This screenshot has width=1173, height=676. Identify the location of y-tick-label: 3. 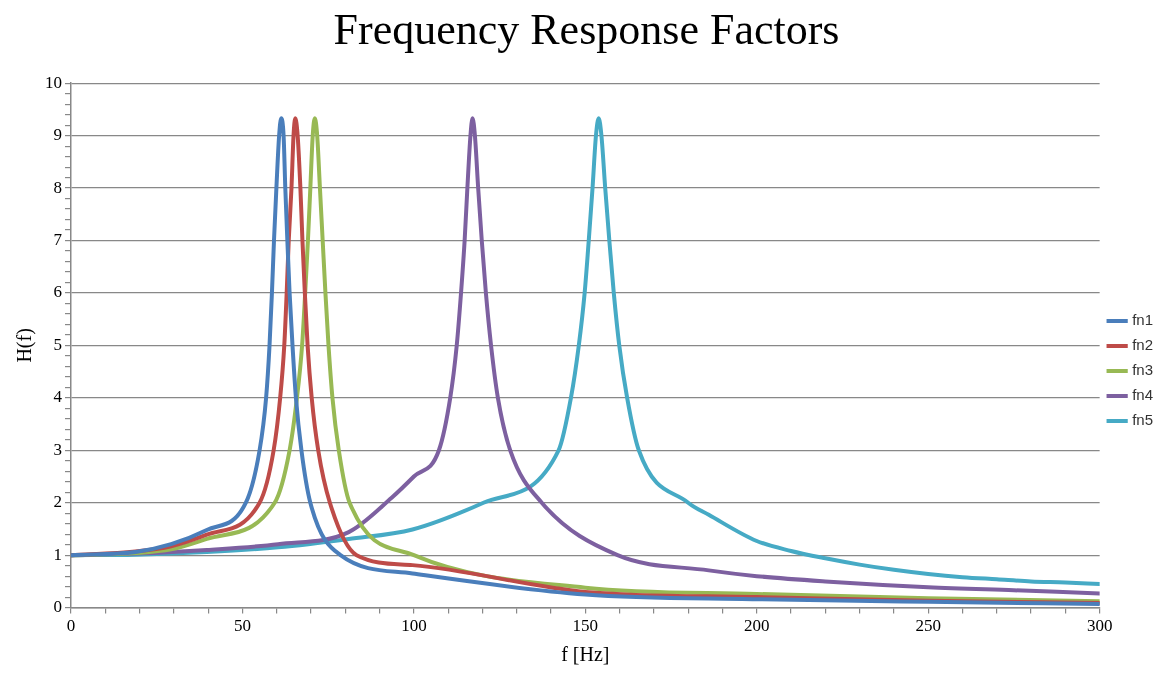
(57, 449).